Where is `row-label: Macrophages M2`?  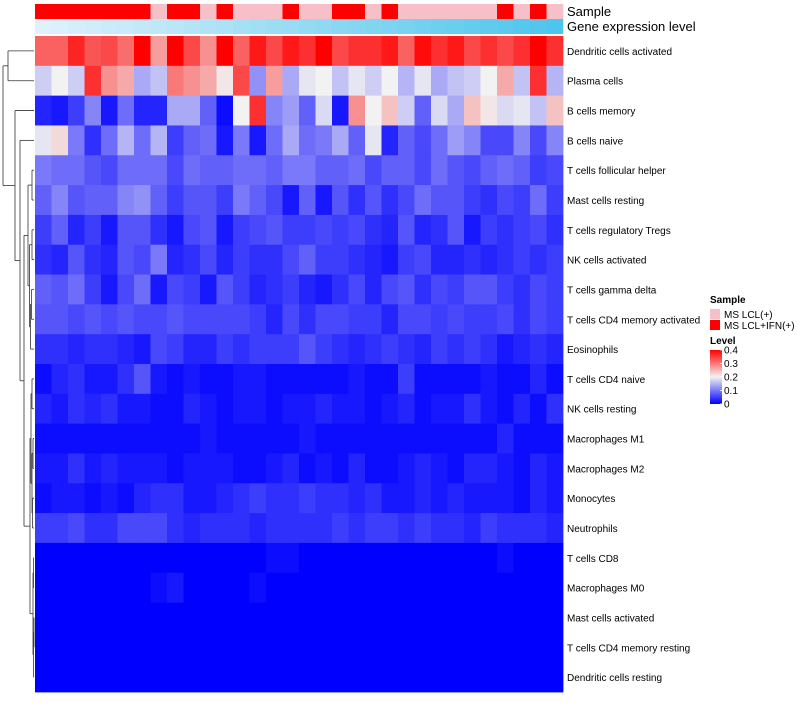 row-label: Macrophages M2 is located at coordinates (606, 469).